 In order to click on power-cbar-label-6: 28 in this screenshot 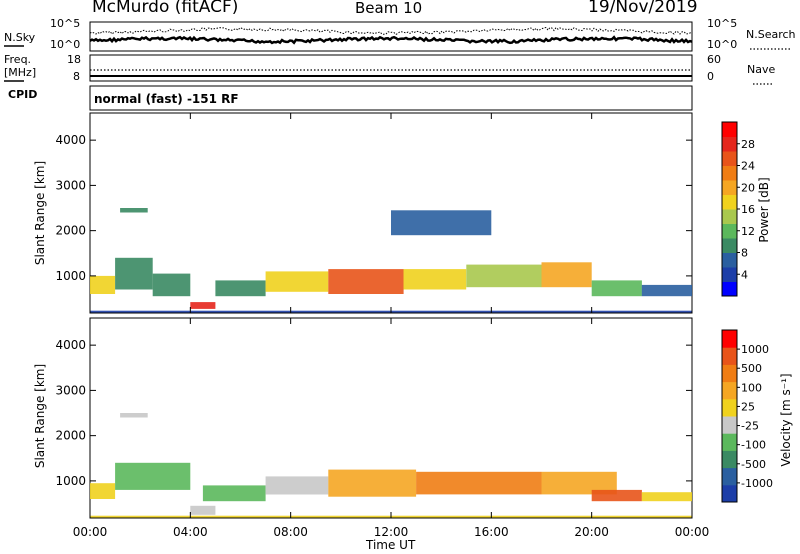, I will do `click(748, 144)`.